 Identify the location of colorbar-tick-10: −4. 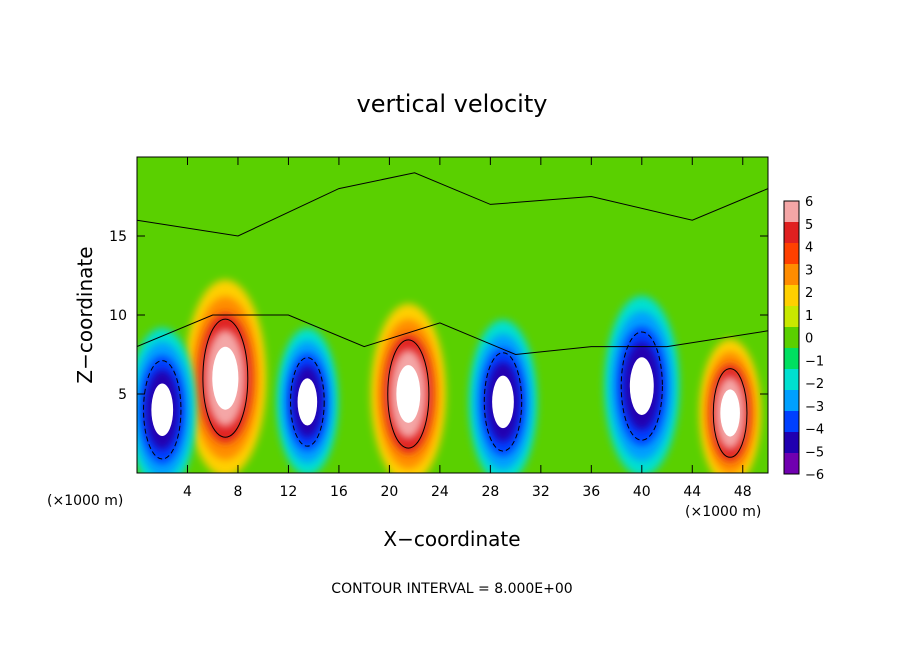
(814, 430).